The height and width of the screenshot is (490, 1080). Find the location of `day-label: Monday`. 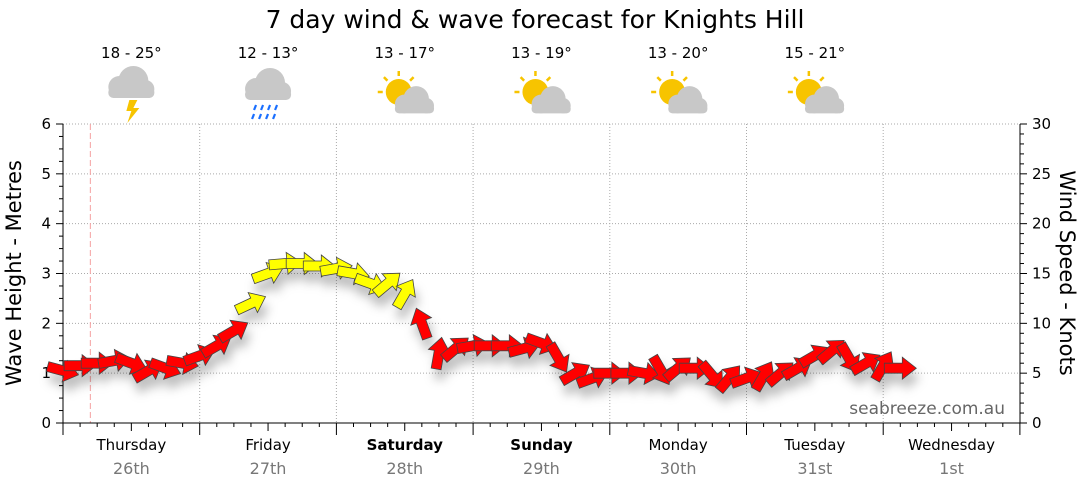

day-label: Monday is located at coordinates (678, 445).